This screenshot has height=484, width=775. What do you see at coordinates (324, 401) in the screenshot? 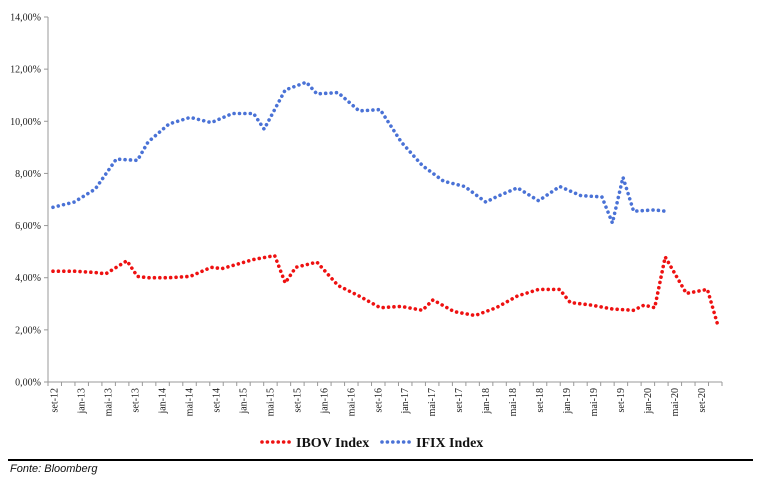
I see `x-tick-label: jan-16` at bounding box center [324, 401].